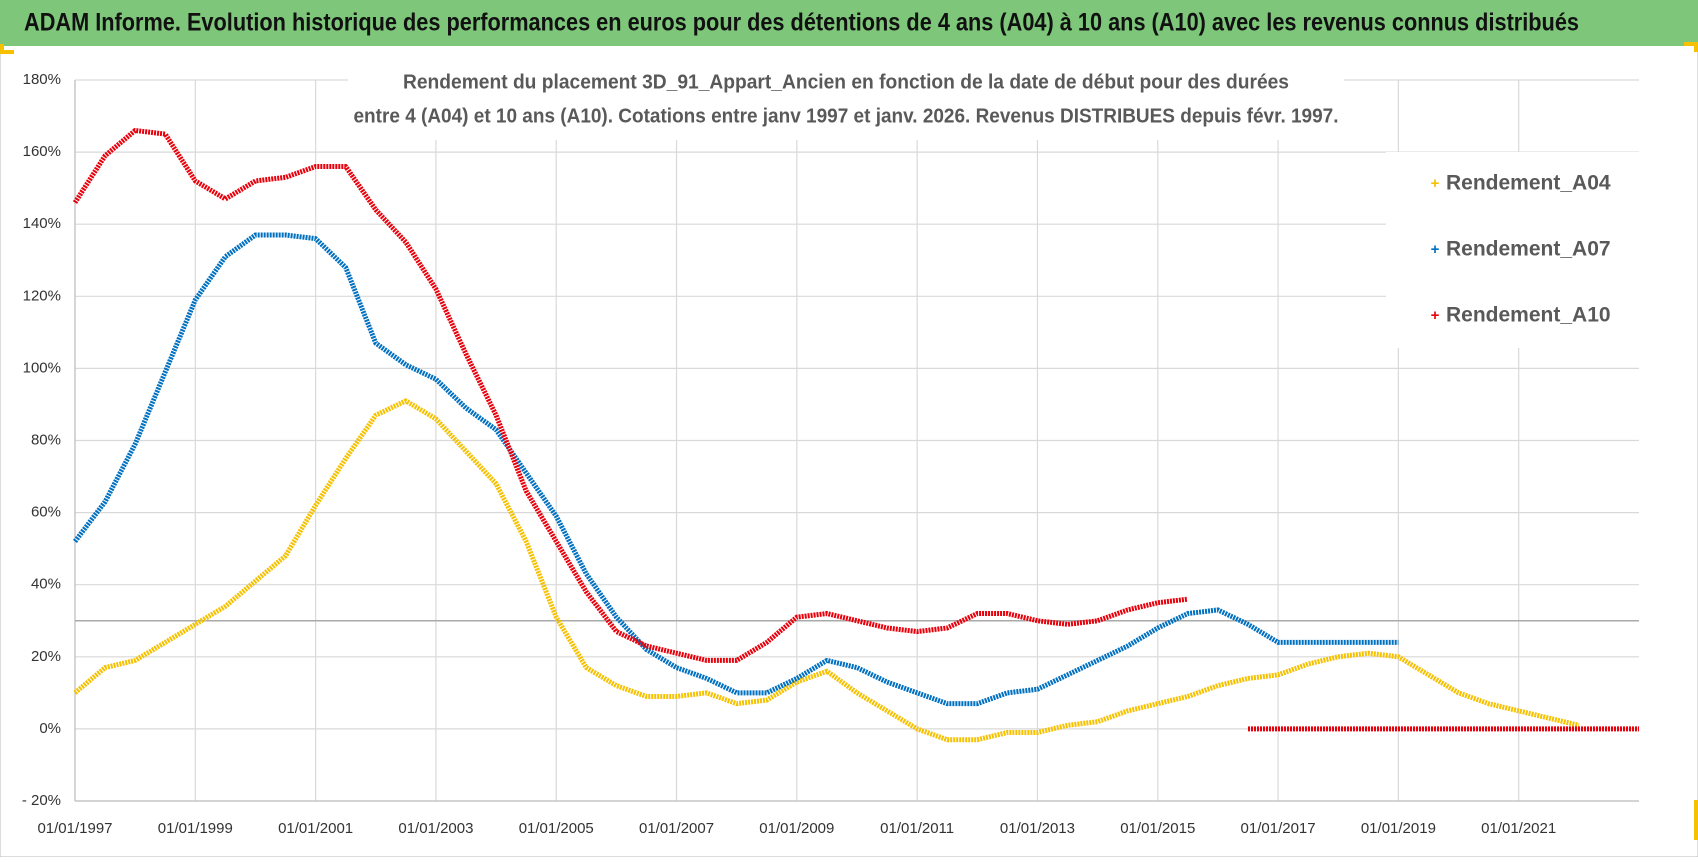  I want to click on legend-label: Rendement_A07, so click(1528, 249).